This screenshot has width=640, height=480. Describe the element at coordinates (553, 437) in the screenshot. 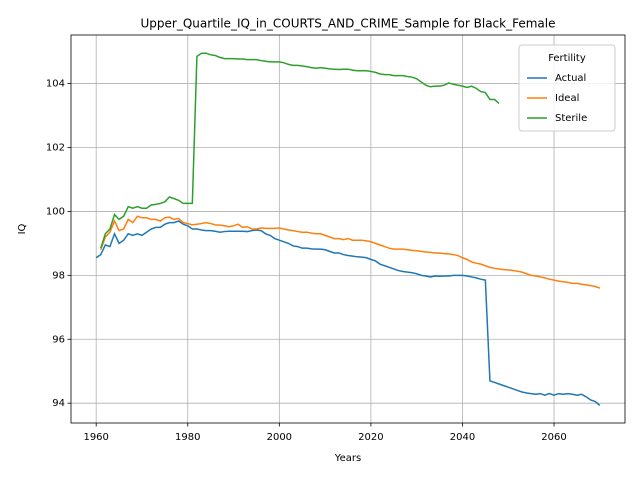

I see `x-tick-label: 2060` at that location.